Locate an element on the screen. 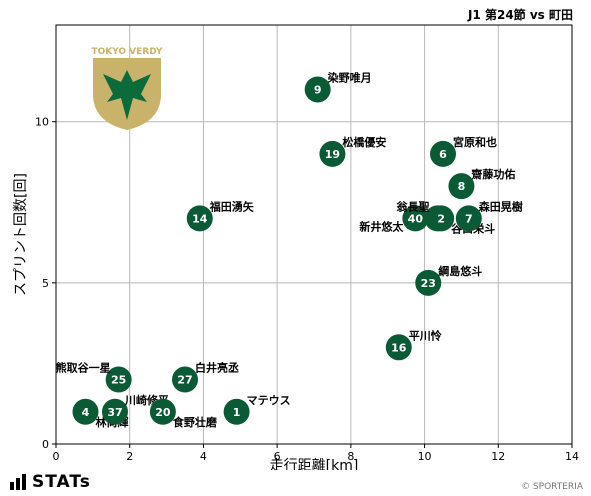  player-number: 7 is located at coordinates (469, 218).